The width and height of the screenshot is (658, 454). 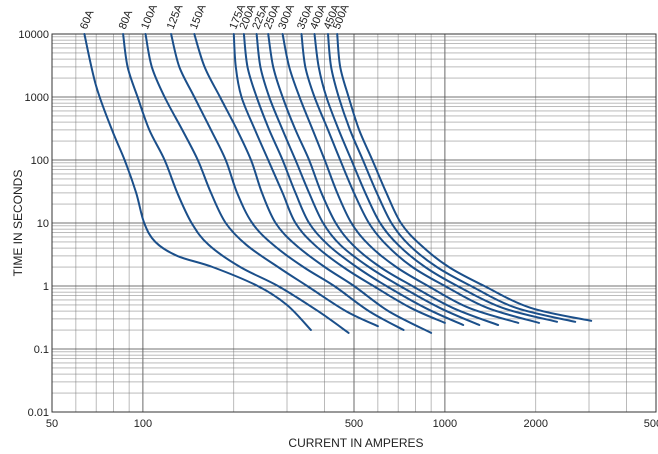 I want to click on y-tick-label: 1000, so click(x=37, y=98).